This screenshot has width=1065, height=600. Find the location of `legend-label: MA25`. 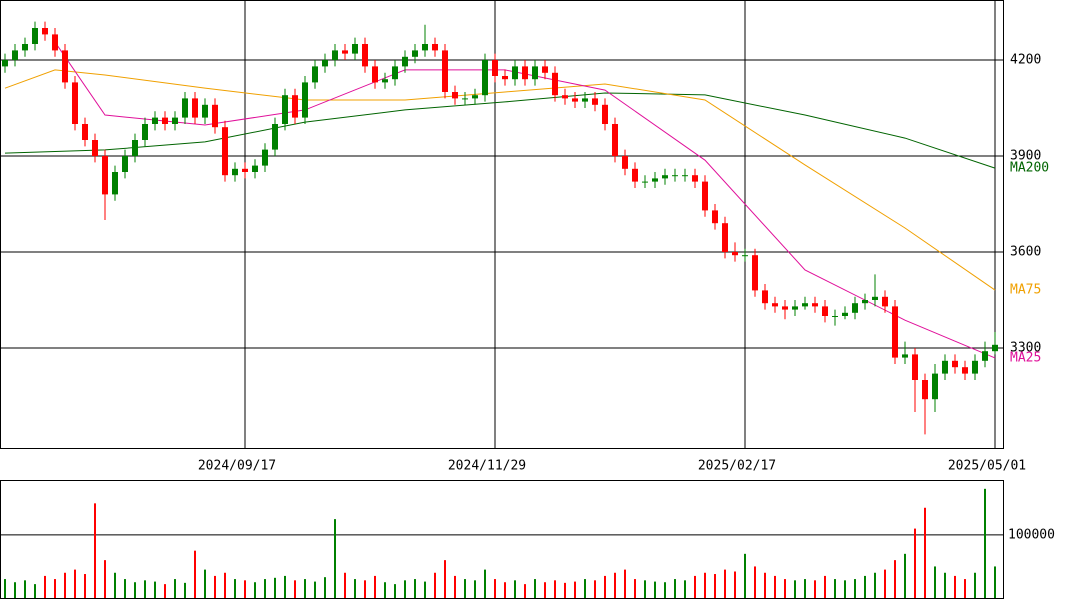

legend-label: MA25 is located at coordinates (1025, 357).